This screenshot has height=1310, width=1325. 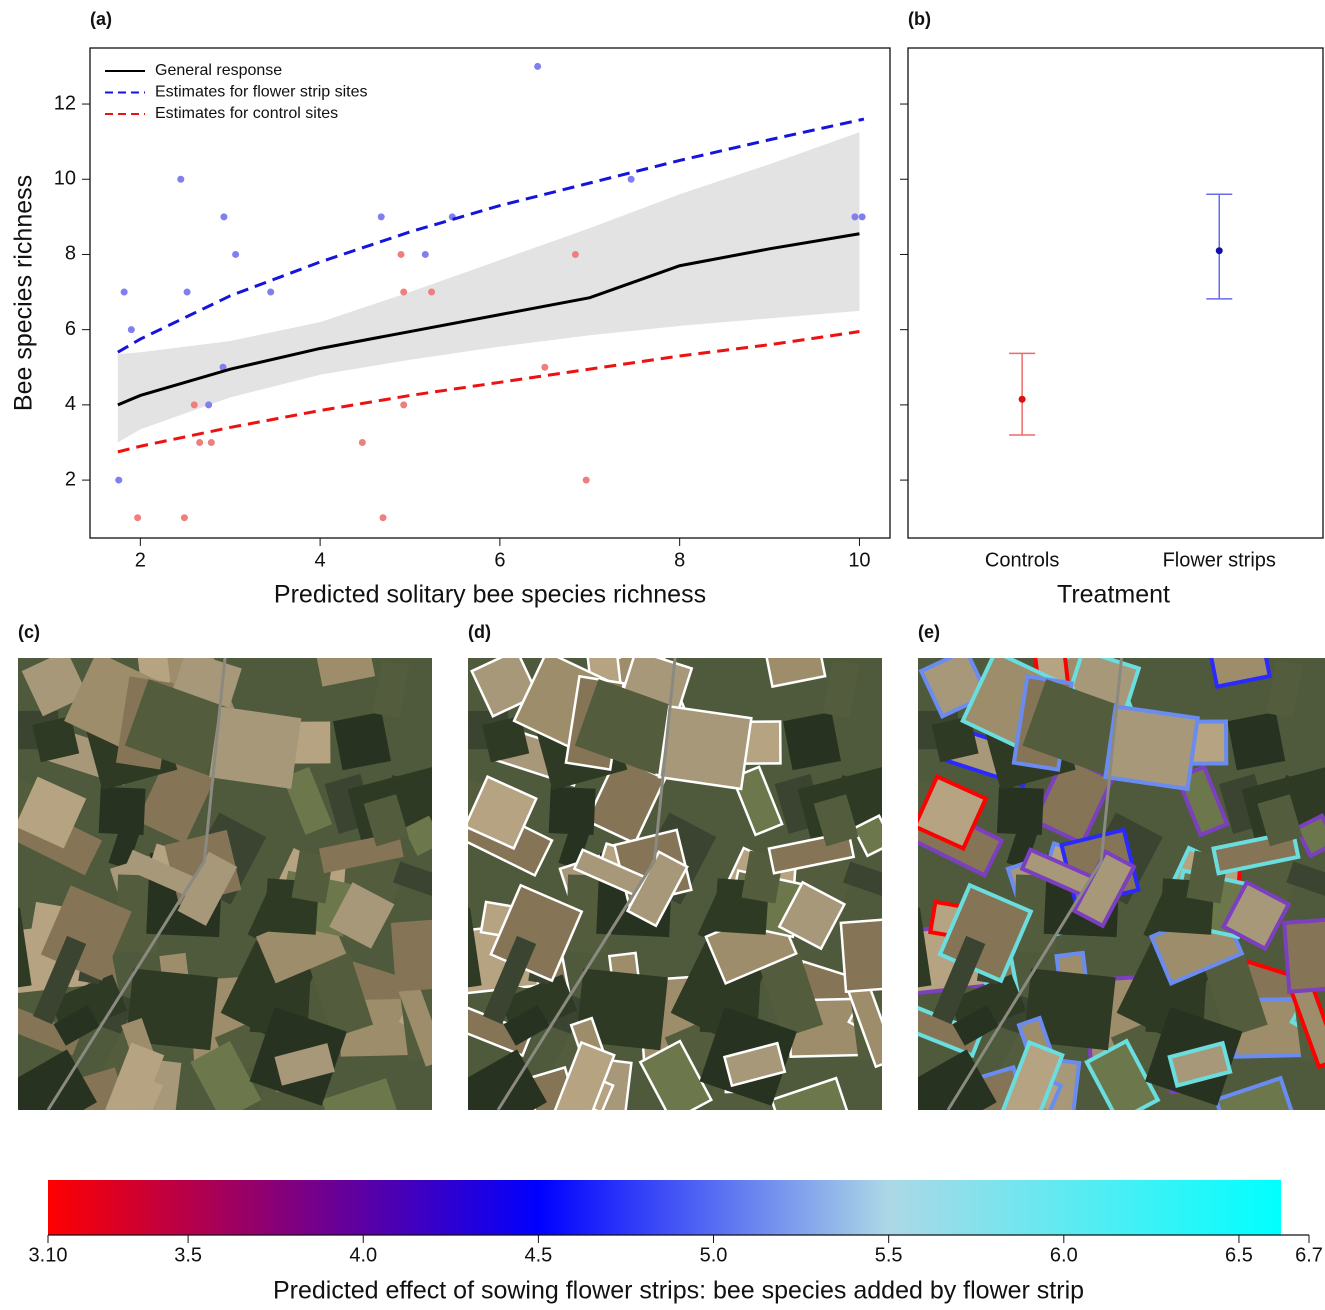 I want to click on y-tick-label: 2, so click(x=70, y=479).